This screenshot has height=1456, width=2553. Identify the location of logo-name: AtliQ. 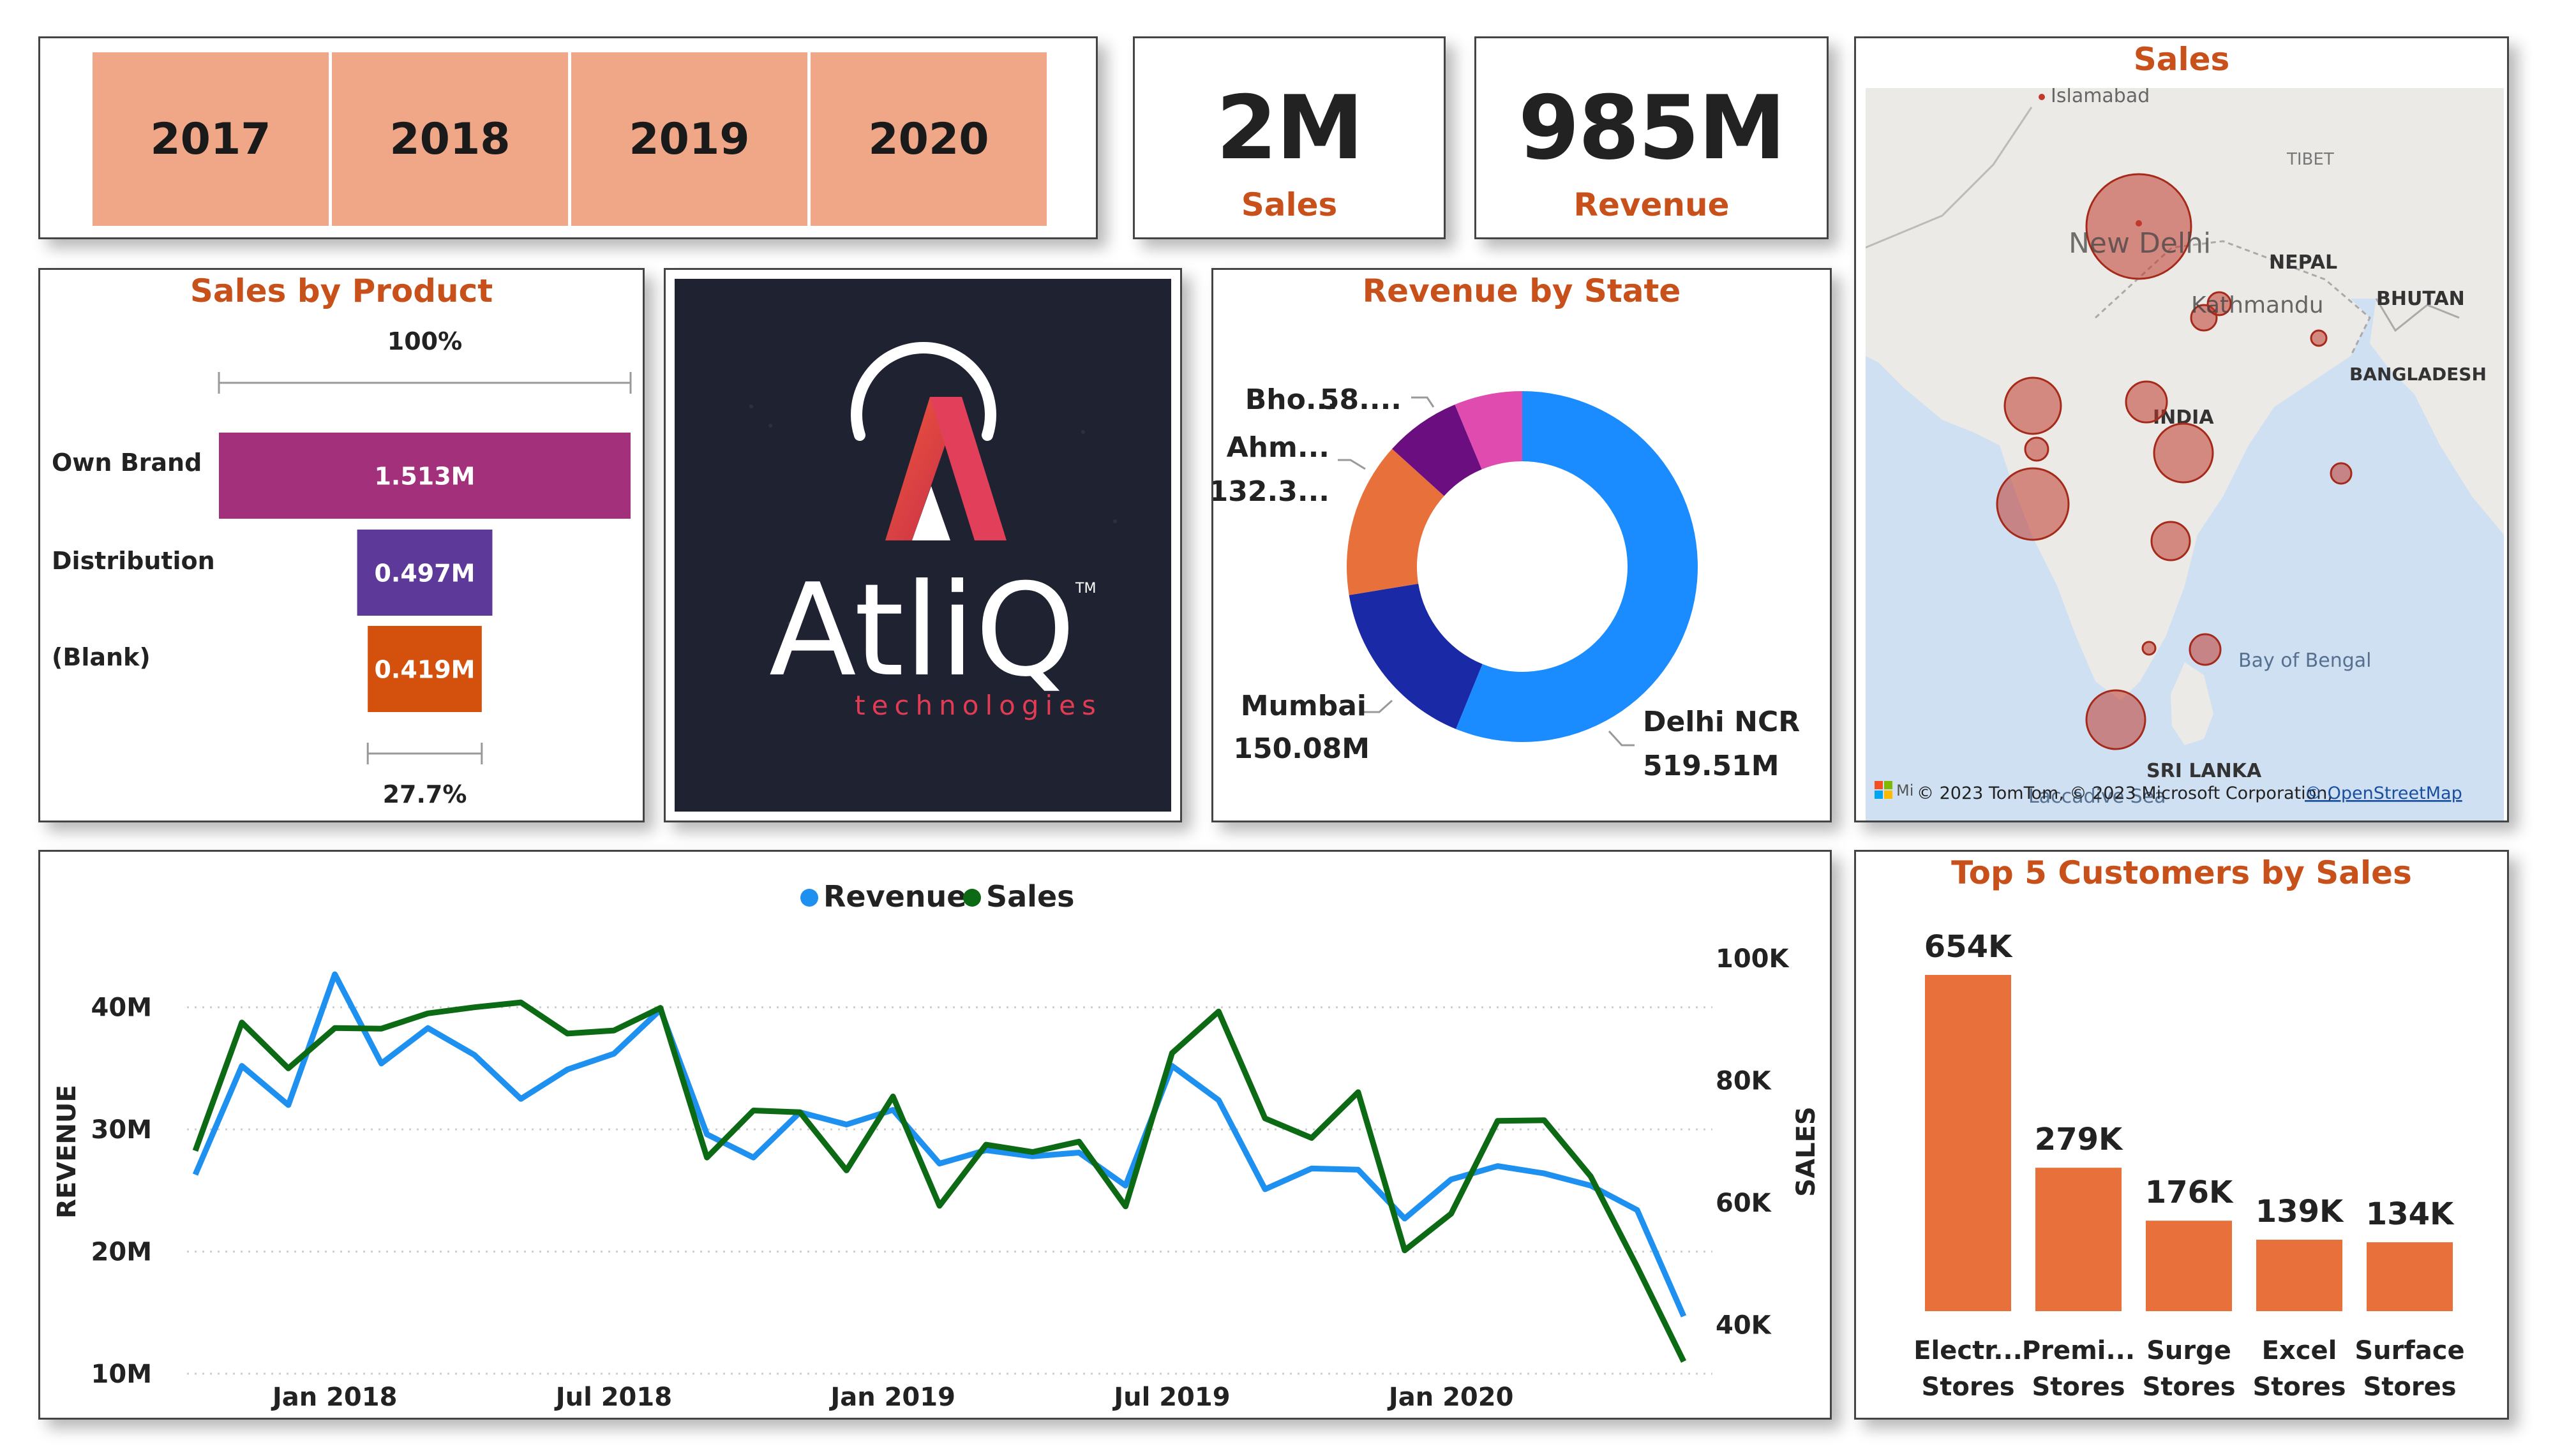
(922, 630).